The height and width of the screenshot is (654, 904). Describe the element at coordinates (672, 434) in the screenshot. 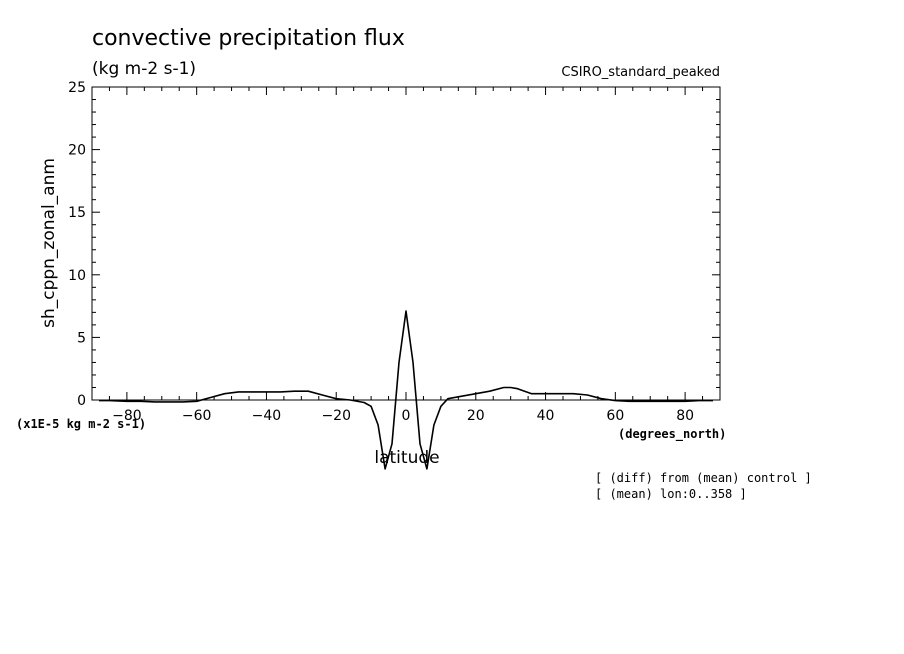

I see `x-unit-label: (degrees_north)` at that location.